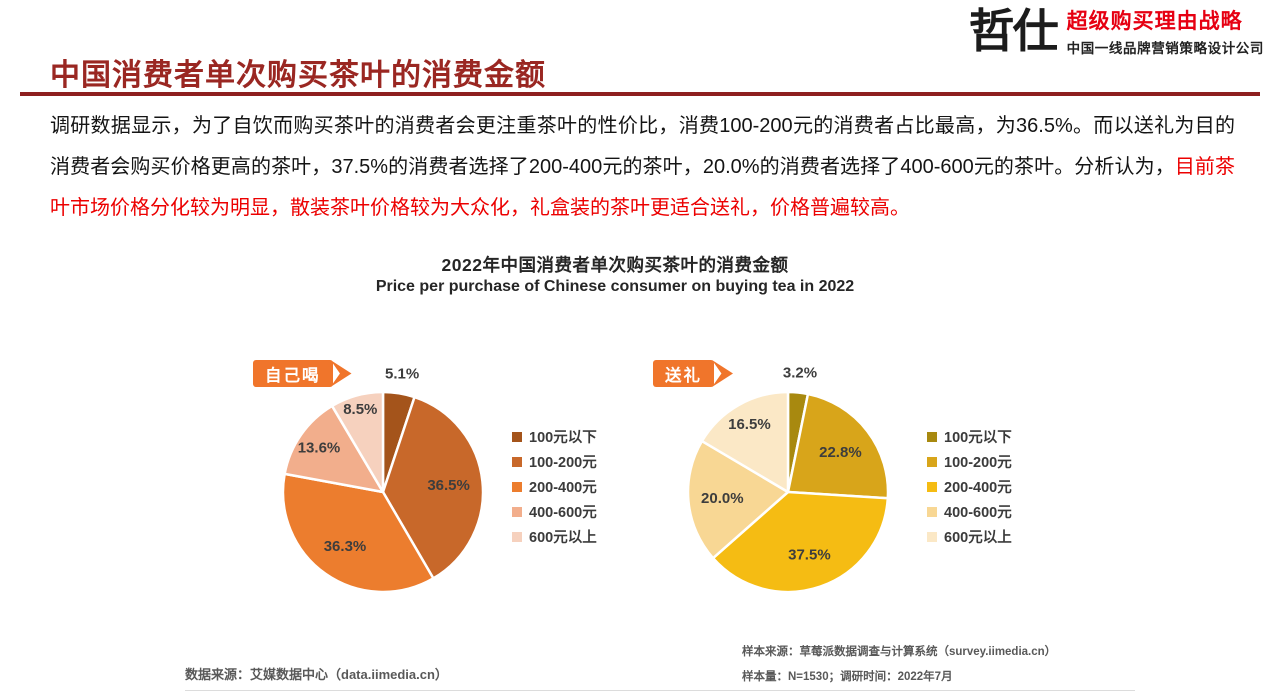 This screenshot has width=1280, height=699. I want to click on banner-label: 送礼, so click(683, 373).